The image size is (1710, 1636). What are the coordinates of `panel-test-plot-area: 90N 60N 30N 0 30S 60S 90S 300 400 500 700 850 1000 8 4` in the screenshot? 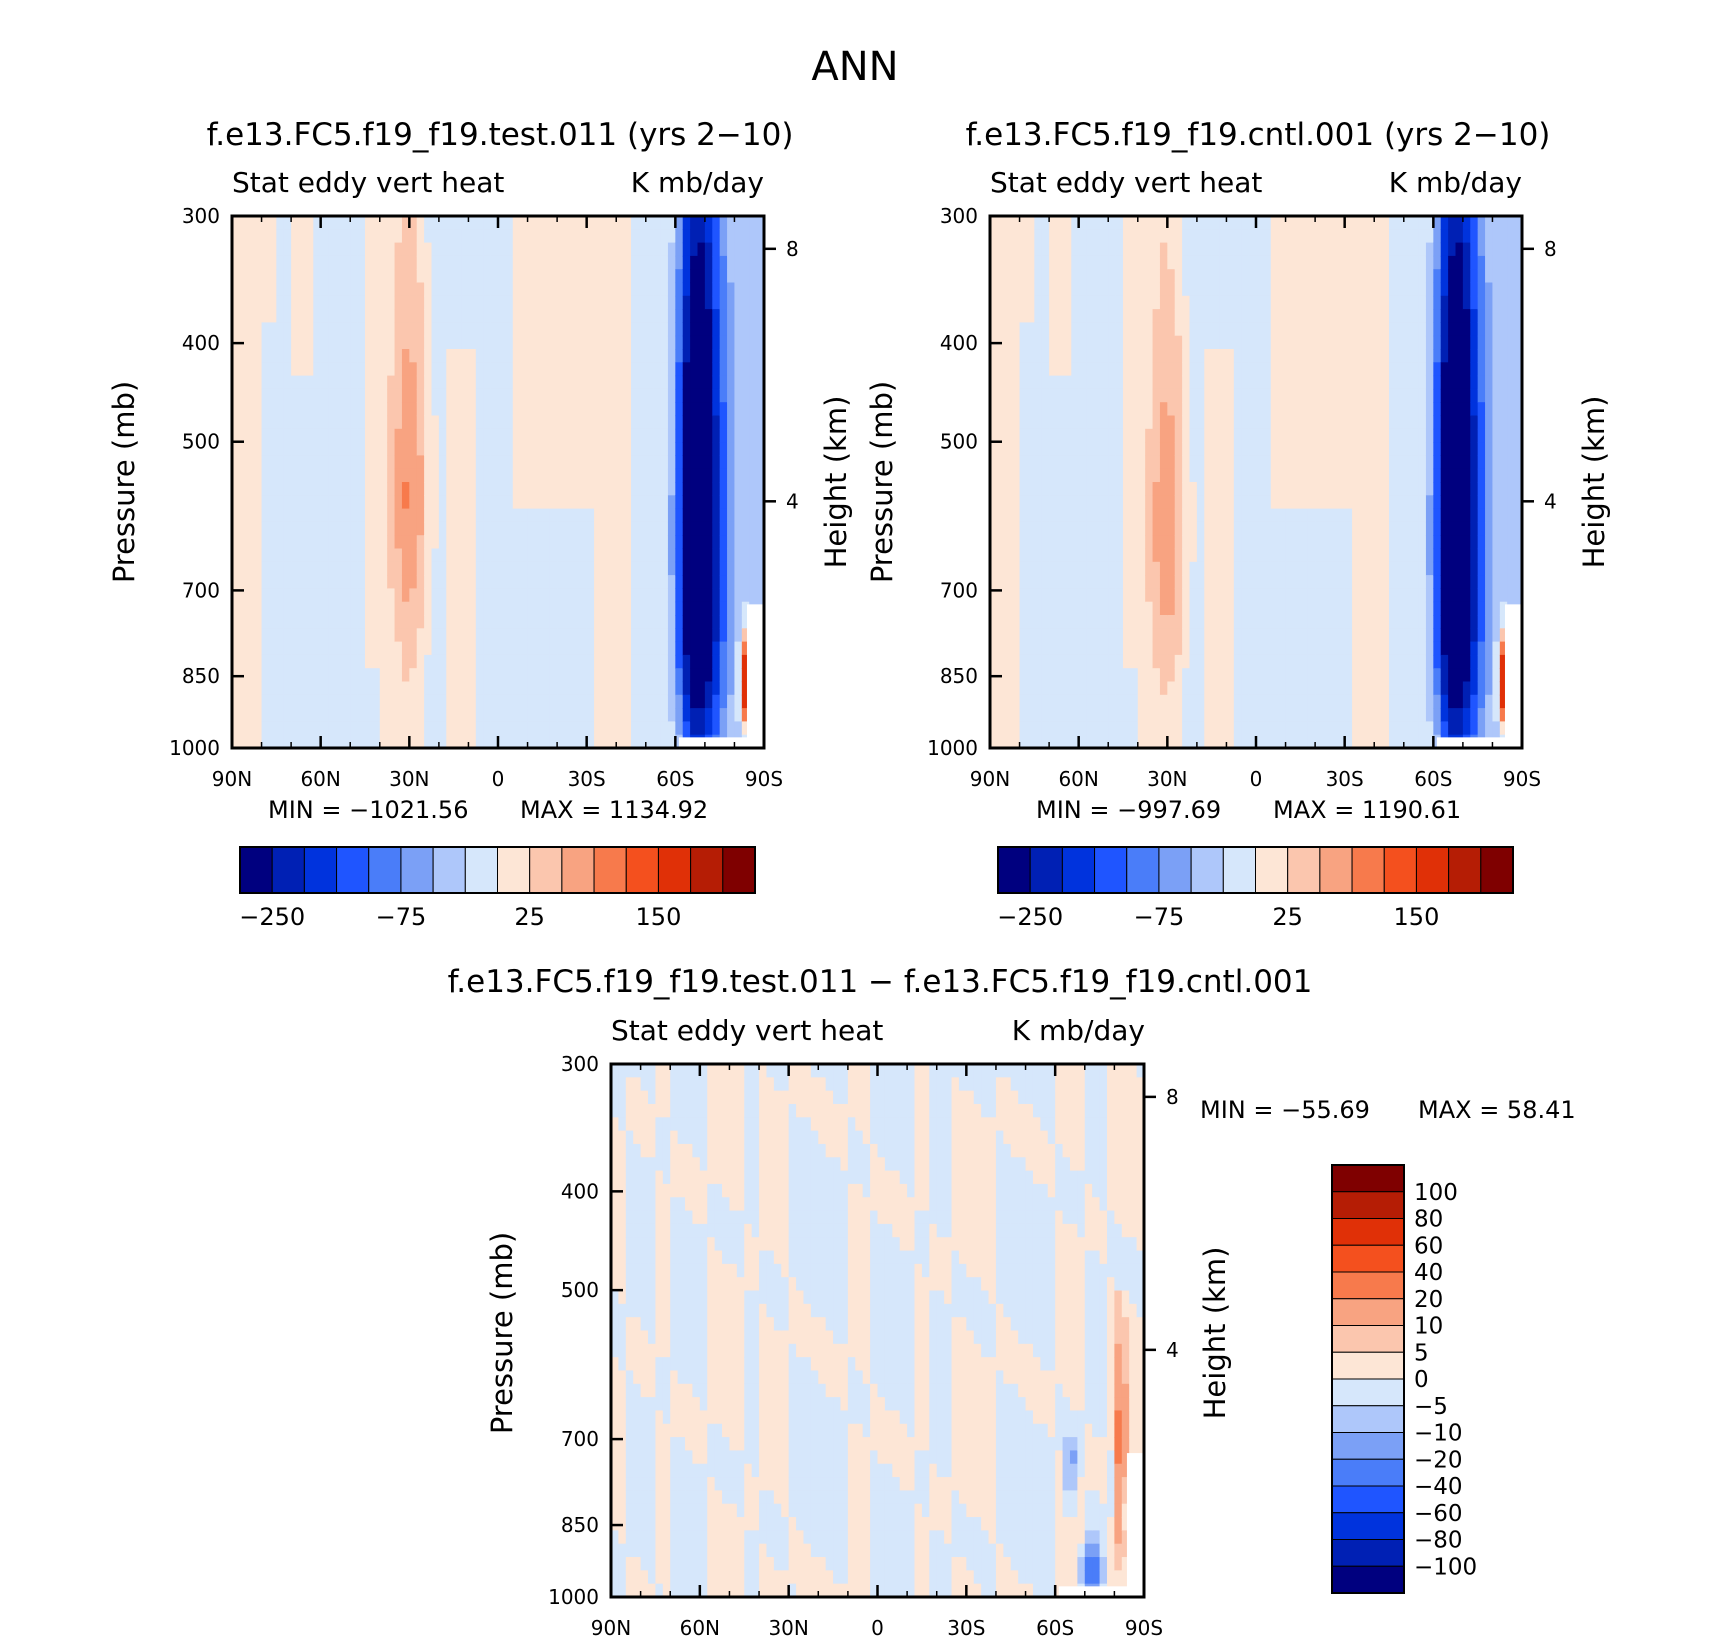 It's located at (484, 497).